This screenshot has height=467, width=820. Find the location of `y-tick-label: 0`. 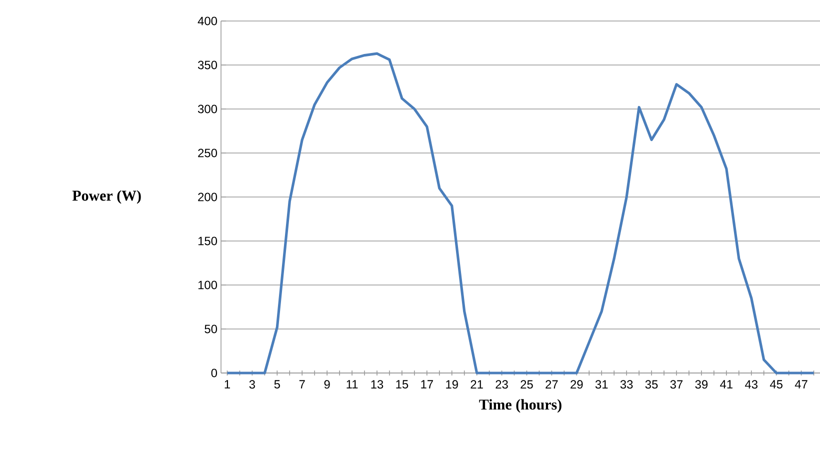

y-tick-label: 0 is located at coordinates (214, 373).